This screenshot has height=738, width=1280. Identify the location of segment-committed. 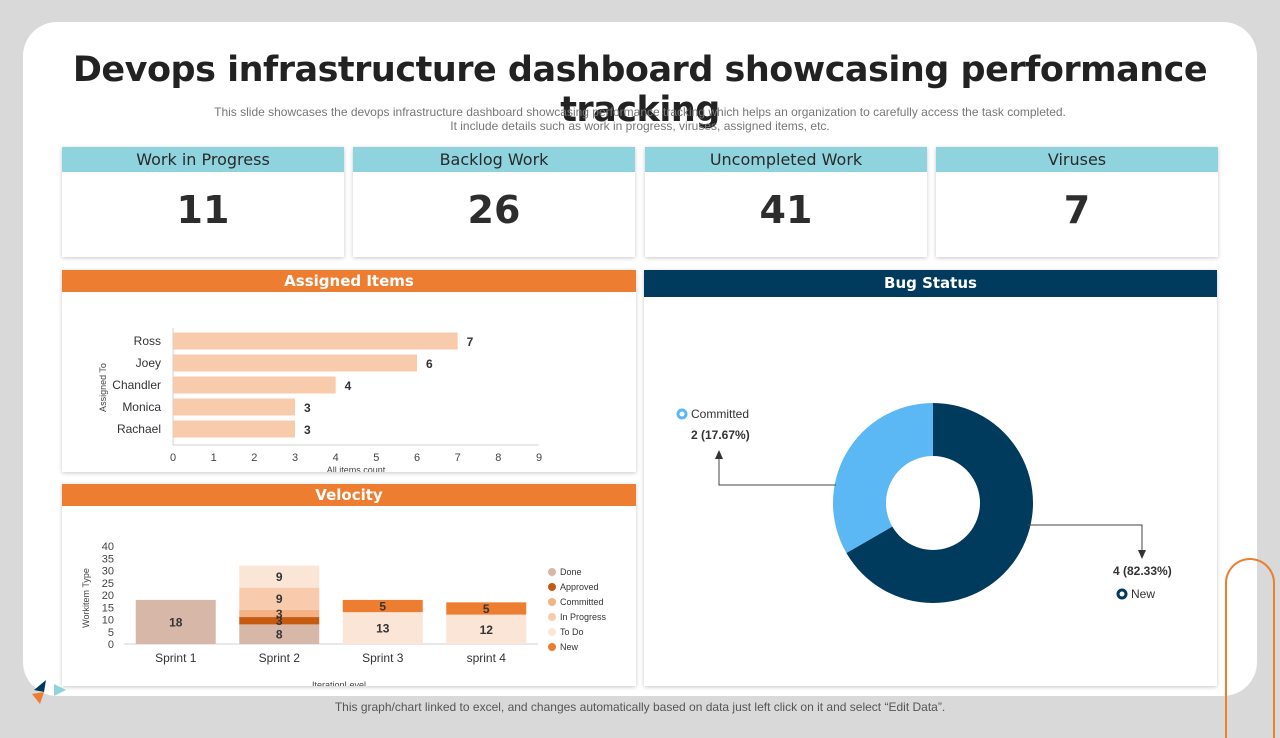
(279, 613).